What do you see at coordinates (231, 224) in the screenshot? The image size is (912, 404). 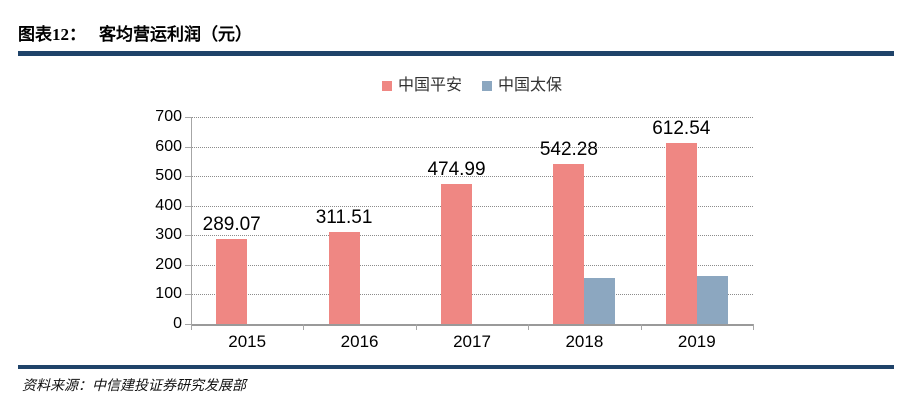 I see `data-label-中国平安-2015: 289.07` at bounding box center [231, 224].